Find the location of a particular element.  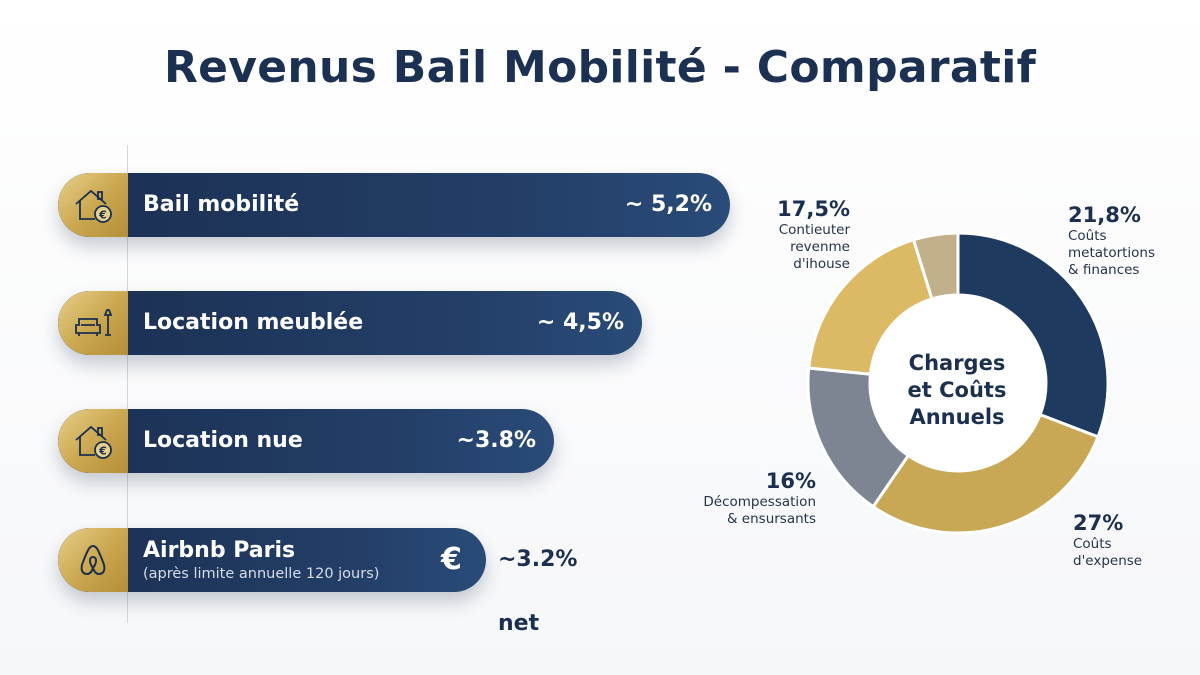

slice-desc: Décompessation is located at coordinates (759, 502).